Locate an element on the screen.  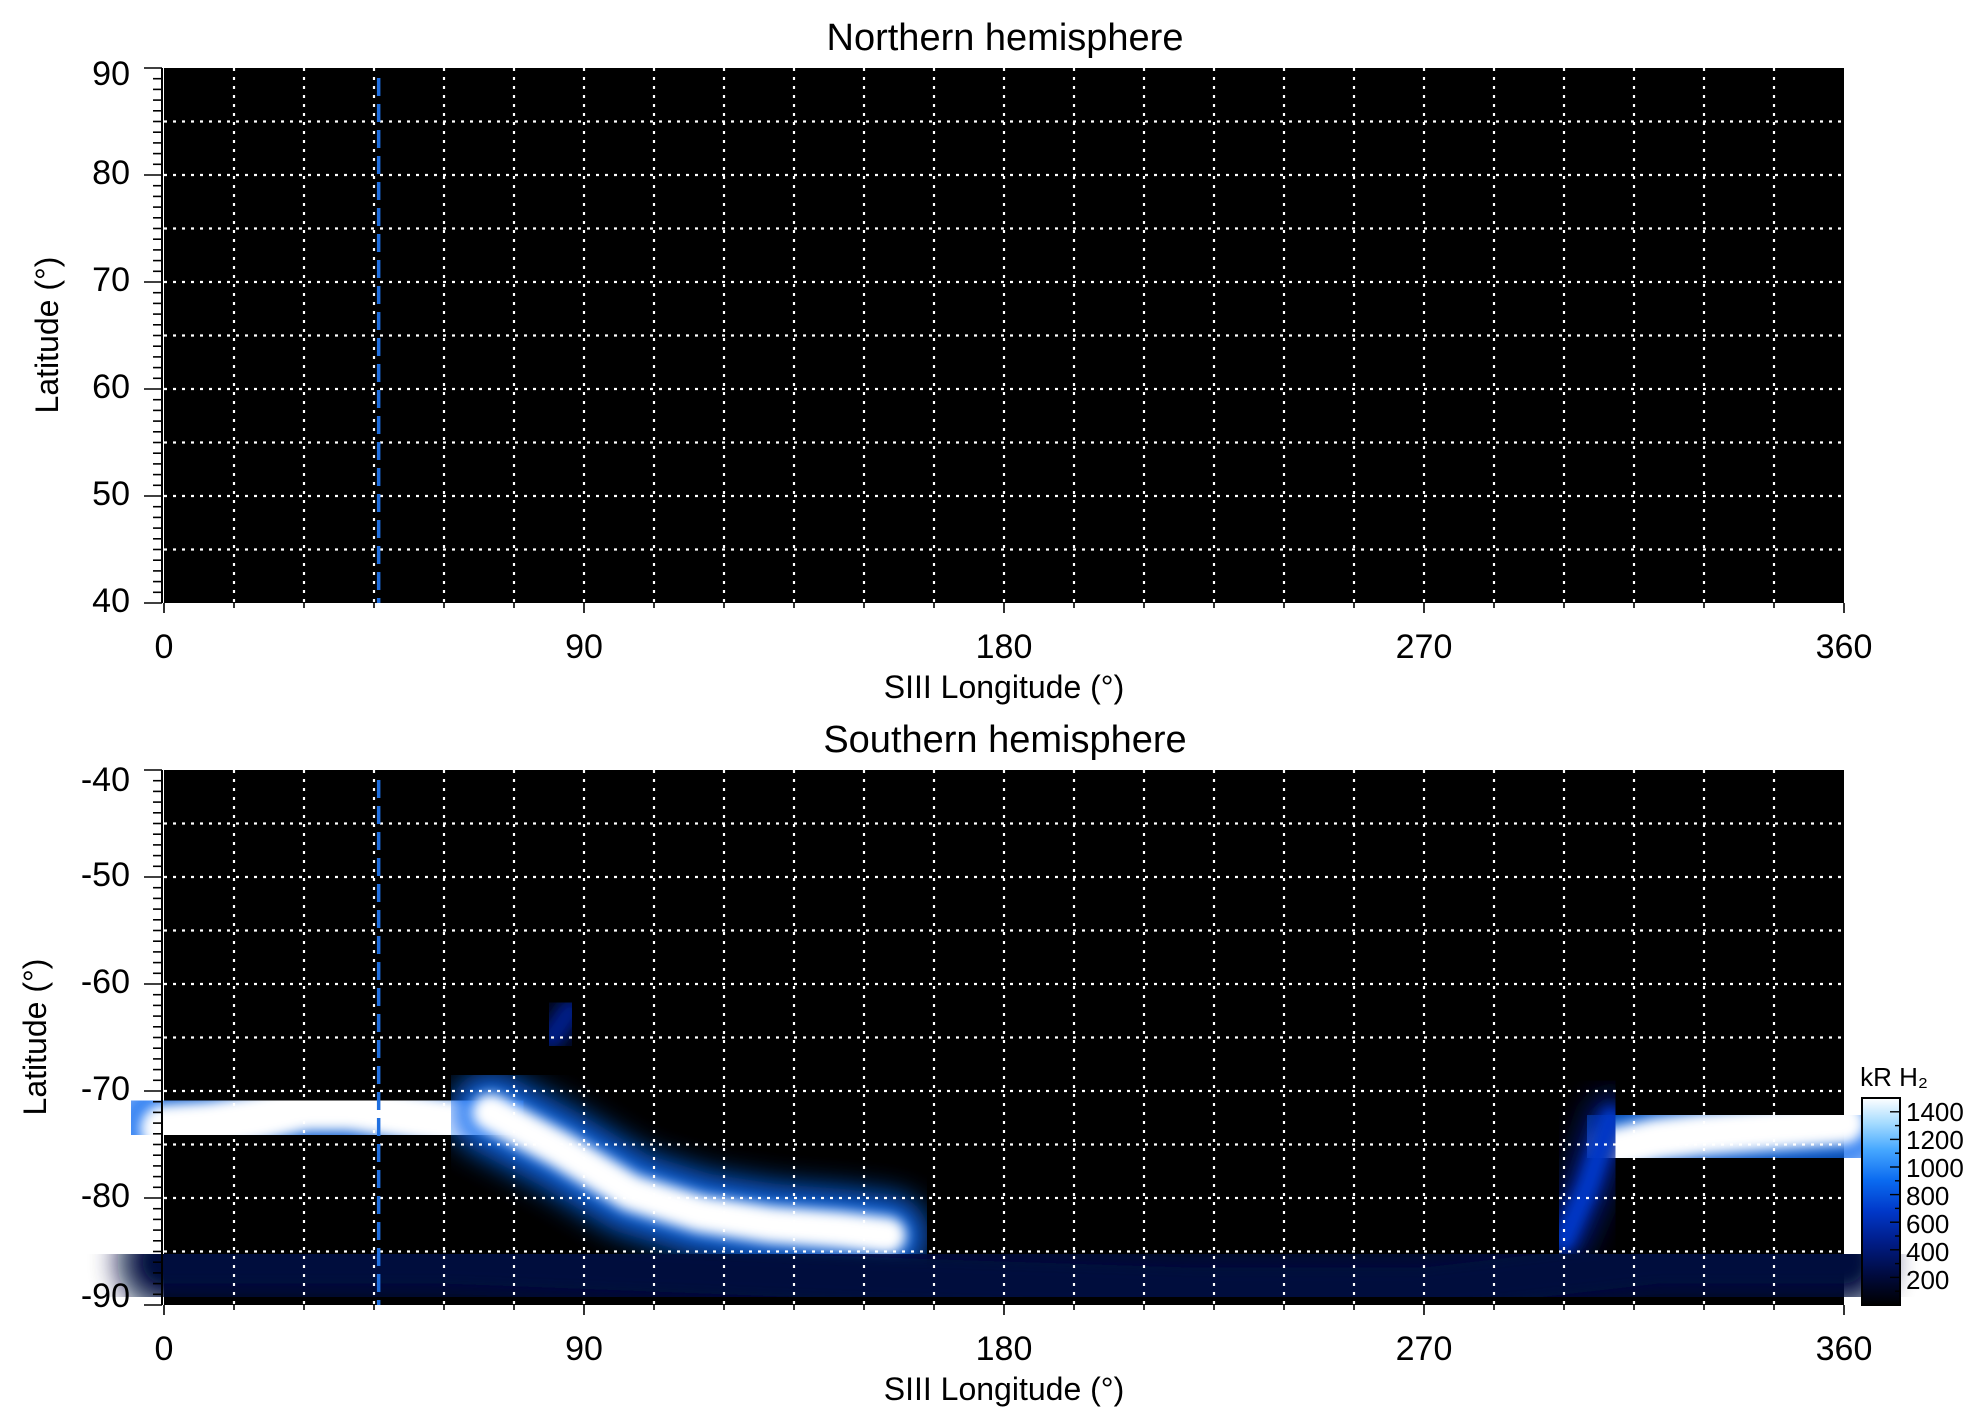
colorbar-label: kR H₂ is located at coordinates (1894, 1077).